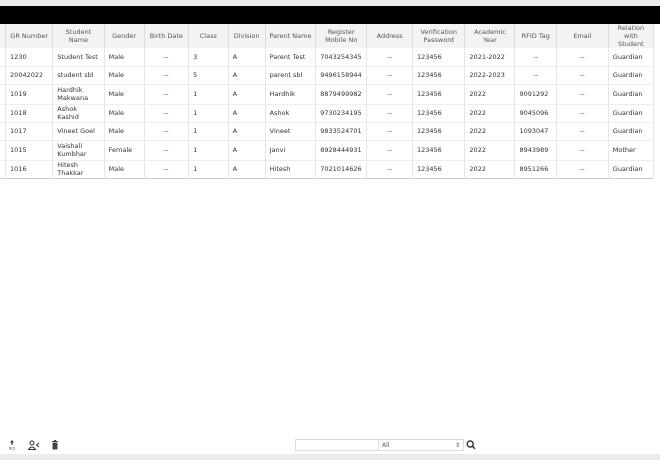 This screenshot has width=660, height=460. What do you see at coordinates (78, 131) in the screenshot?
I see `table-cell: Vineet Goel` at bounding box center [78, 131].